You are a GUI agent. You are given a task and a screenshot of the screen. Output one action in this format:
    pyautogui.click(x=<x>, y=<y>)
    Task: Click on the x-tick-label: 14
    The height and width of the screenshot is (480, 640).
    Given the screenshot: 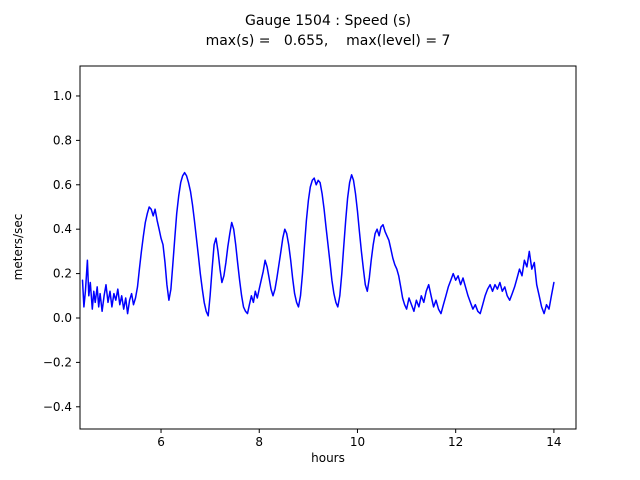 What is the action you would take?
    pyautogui.click(x=553, y=442)
    